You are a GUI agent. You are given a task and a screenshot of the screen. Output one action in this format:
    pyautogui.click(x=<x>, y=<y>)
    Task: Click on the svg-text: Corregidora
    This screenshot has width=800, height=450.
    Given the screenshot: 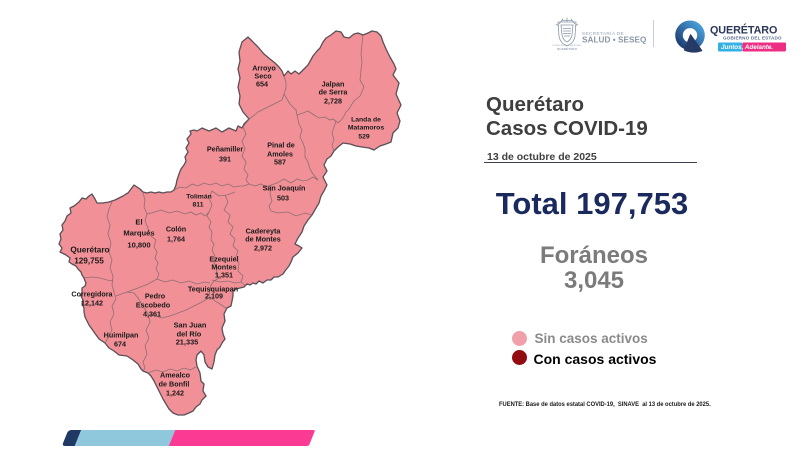 What is the action you would take?
    pyautogui.click(x=92, y=294)
    